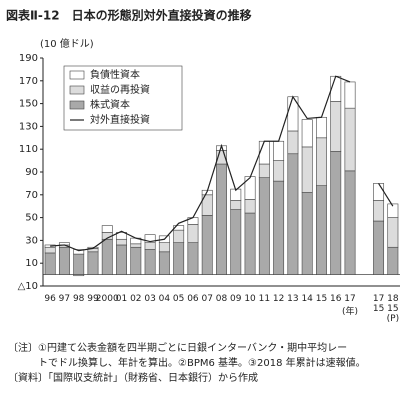 Image resolution: width=416 pixels, height=404 pixels. What do you see at coordinates (133, 378) in the screenshot?
I see `note: 〔資料〕「国際収支統計」（財務省、日本銀行）から作成` at bounding box center [133, 378].